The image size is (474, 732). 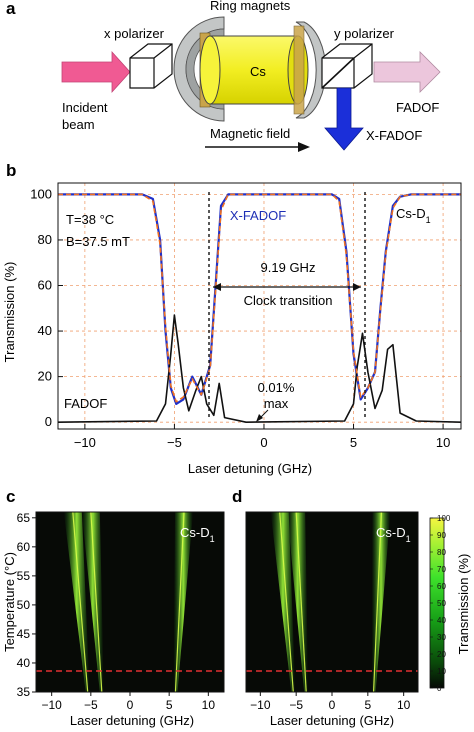 What do you see at coordinates (407, 72) in the screenshot?
I see `fadof-arrow` at bounding box center [407, 72].